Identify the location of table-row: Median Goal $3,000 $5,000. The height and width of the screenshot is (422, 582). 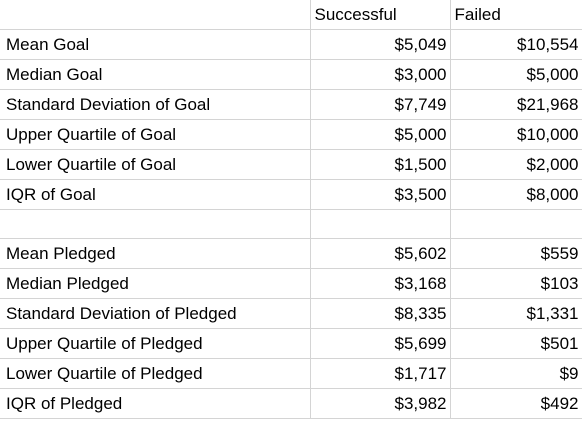
(291, 74).